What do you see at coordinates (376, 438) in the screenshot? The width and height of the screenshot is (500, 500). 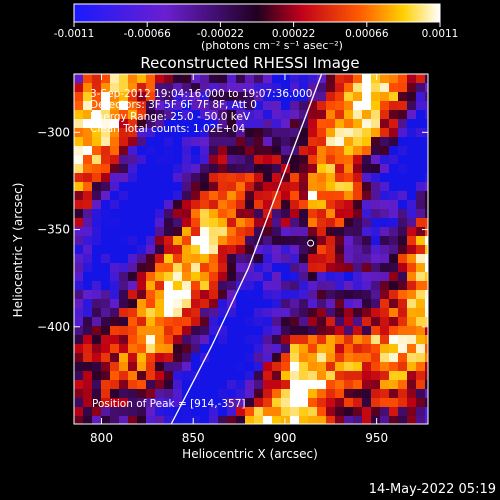 I see `x-tick-label: 950` at bounding box center [376, 438].